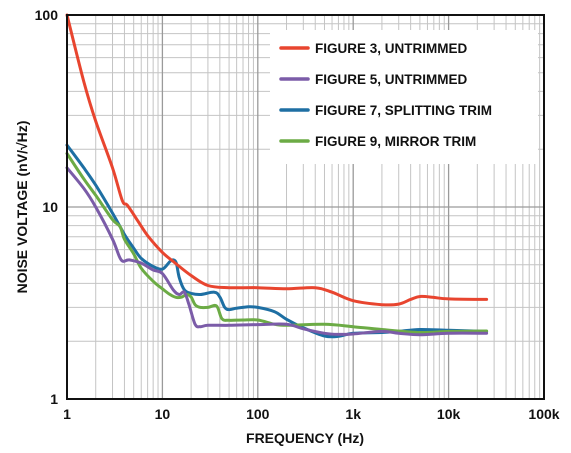 Image resolution: width=571 pixels, height=453 pixels. What do you see at coordinates (391, 79) in the screenshot?
I see `legend-label-2: FIGURE 5, UNTRIMMED` at bounding box center [391, 79].